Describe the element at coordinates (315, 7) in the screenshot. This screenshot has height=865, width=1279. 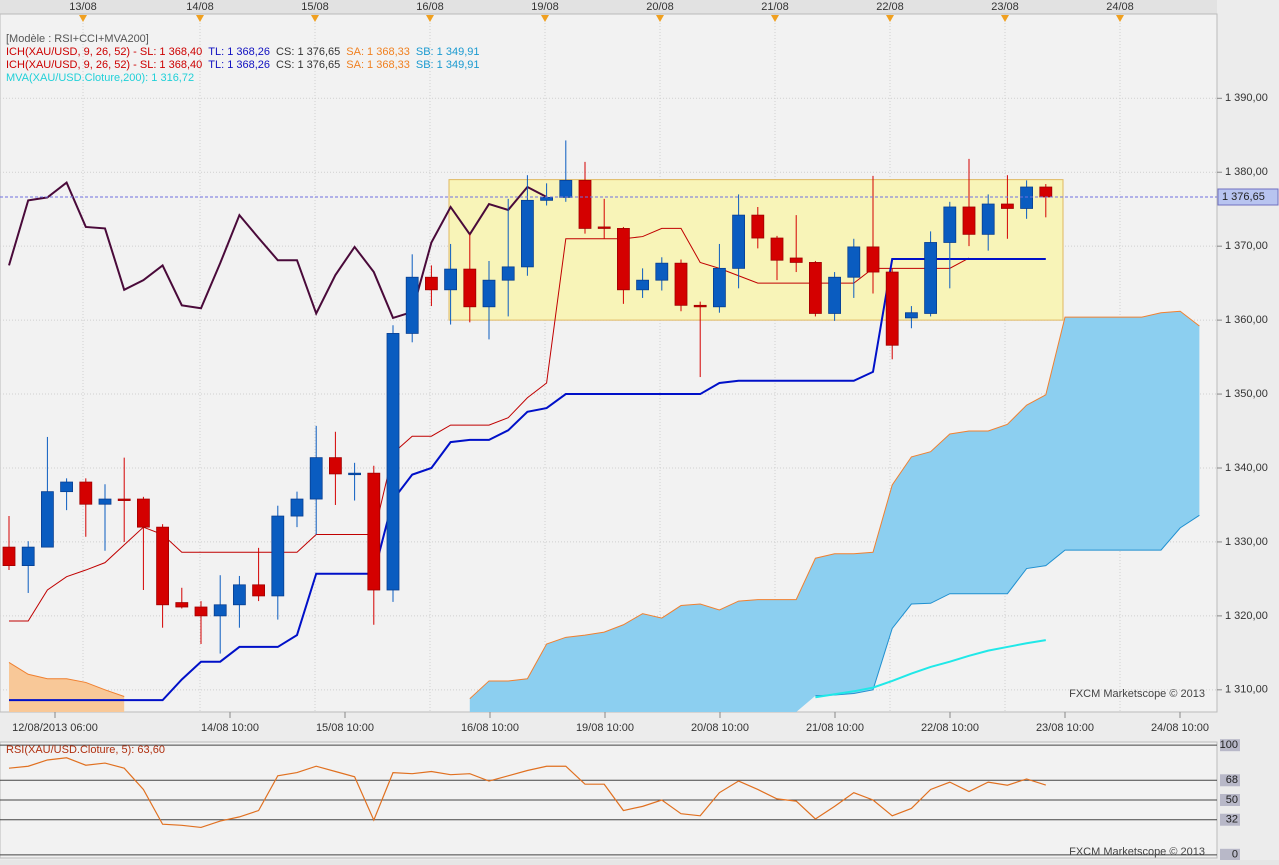
I see `top-date-label: 15/08` at that location.